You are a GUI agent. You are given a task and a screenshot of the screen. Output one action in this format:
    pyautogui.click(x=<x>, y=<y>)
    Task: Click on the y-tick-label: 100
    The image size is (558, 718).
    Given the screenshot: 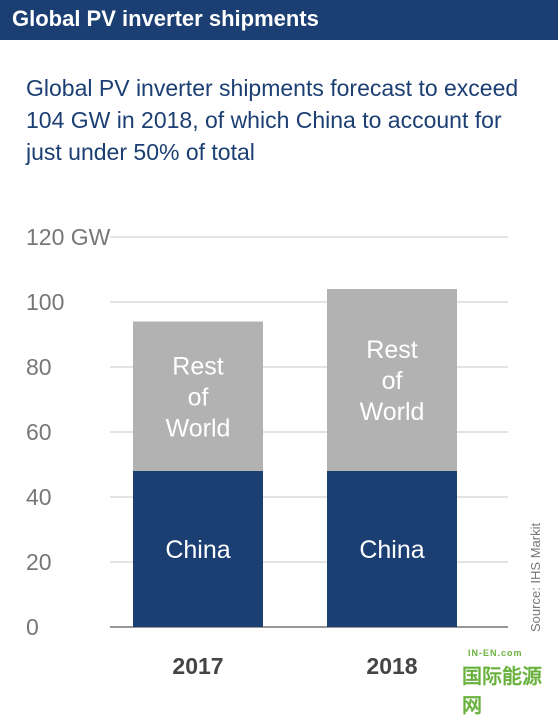 What is the action you would take?
    pyautogui.click(x=45, y=302)
    